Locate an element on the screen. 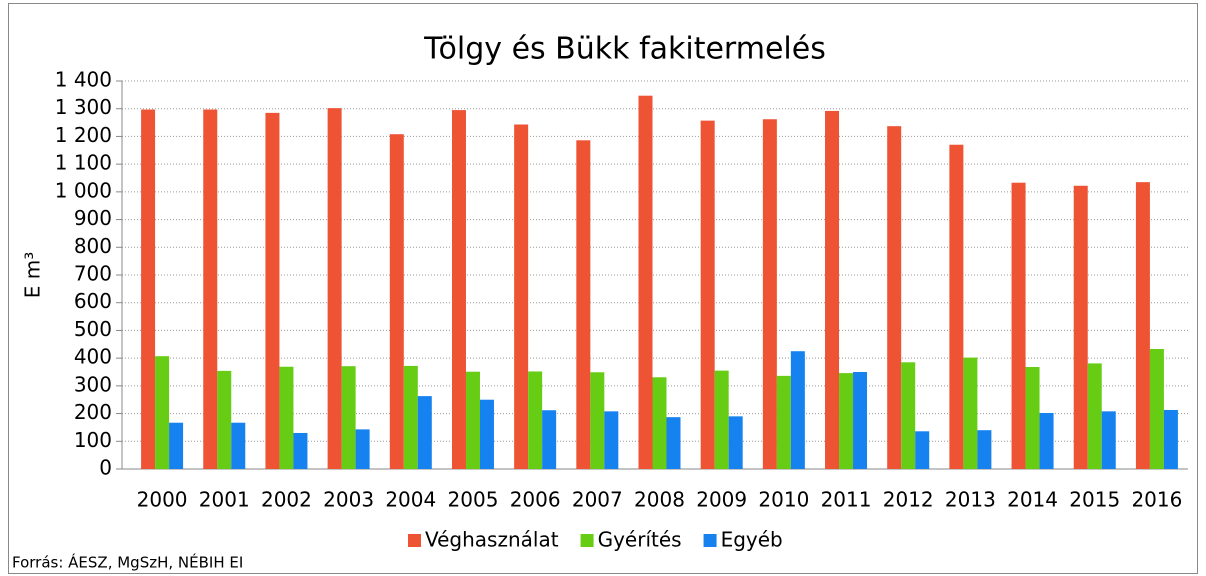 This screenshot has height=576, width=1206. x-tick-label: 2004 is located at coordinates (410, 500).